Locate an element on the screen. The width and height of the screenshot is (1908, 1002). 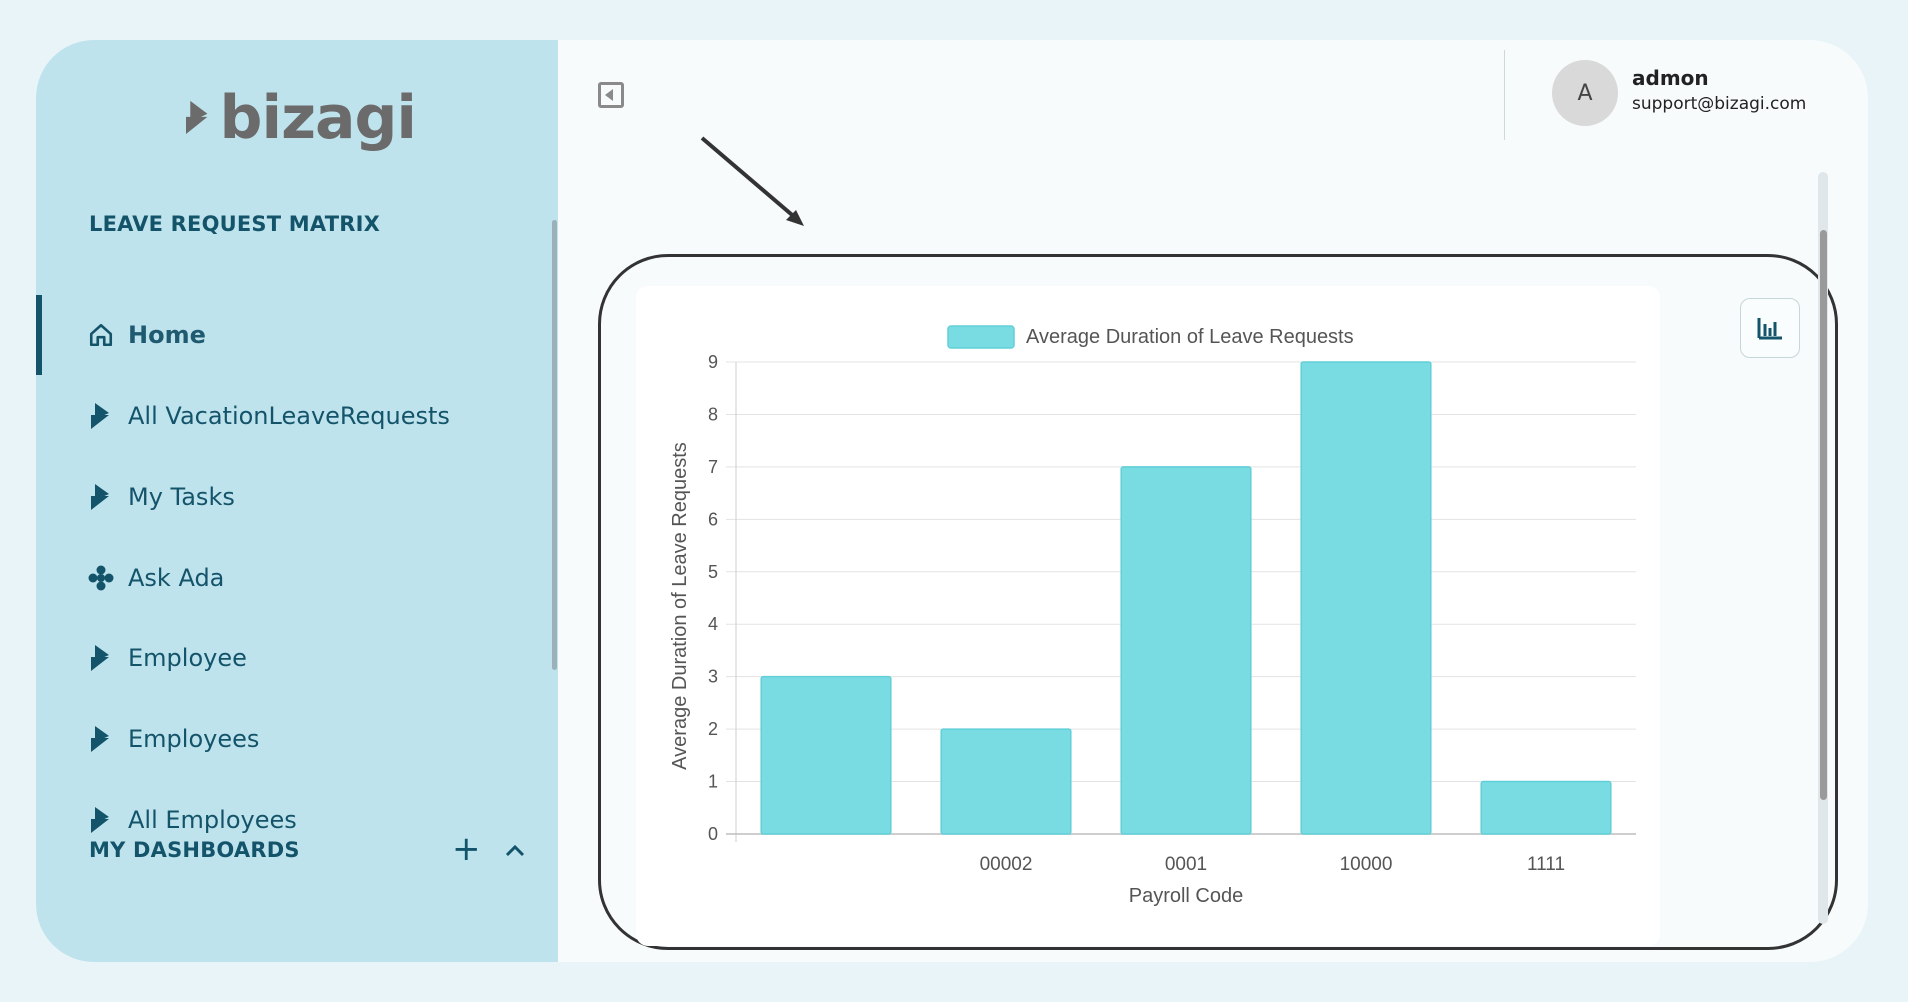
sidebar-scrollbar is located at coordinates (554, 445).